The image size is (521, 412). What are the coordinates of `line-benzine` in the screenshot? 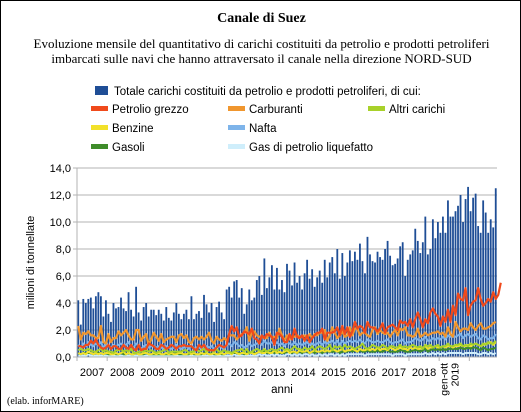 It's located at (287, 348).